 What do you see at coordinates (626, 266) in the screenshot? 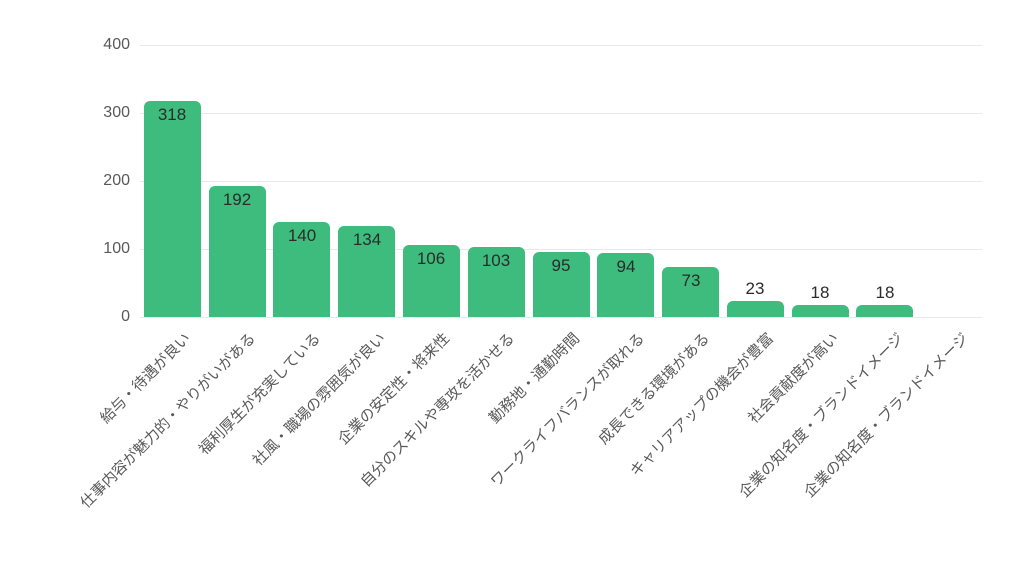
I see `bar-value-label: 94` at bounding box center [626, 266].